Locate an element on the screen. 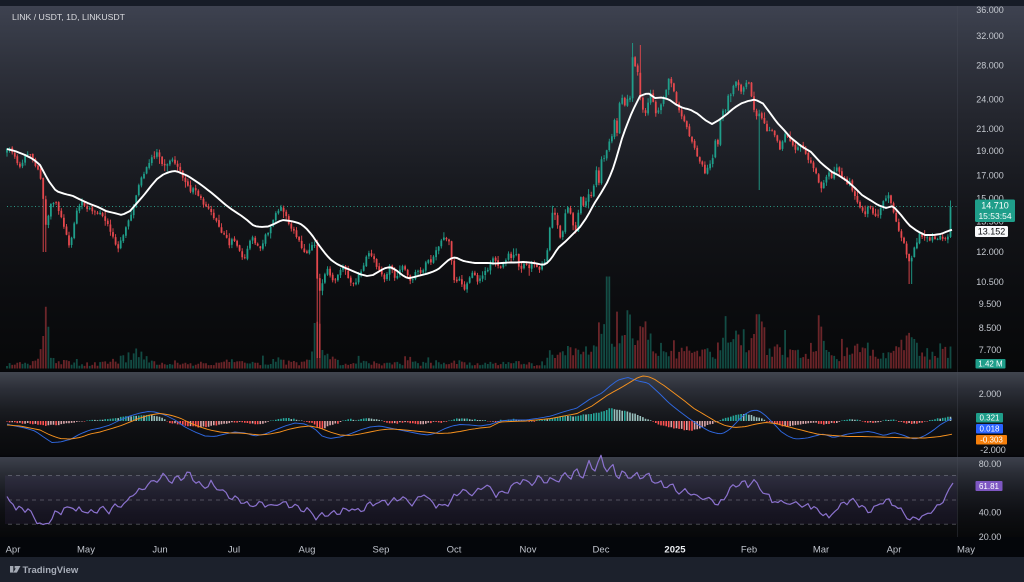 The height and width of the screenshot is (582, 1024). svg-text: TradingView is located at coordinates (51, 570).